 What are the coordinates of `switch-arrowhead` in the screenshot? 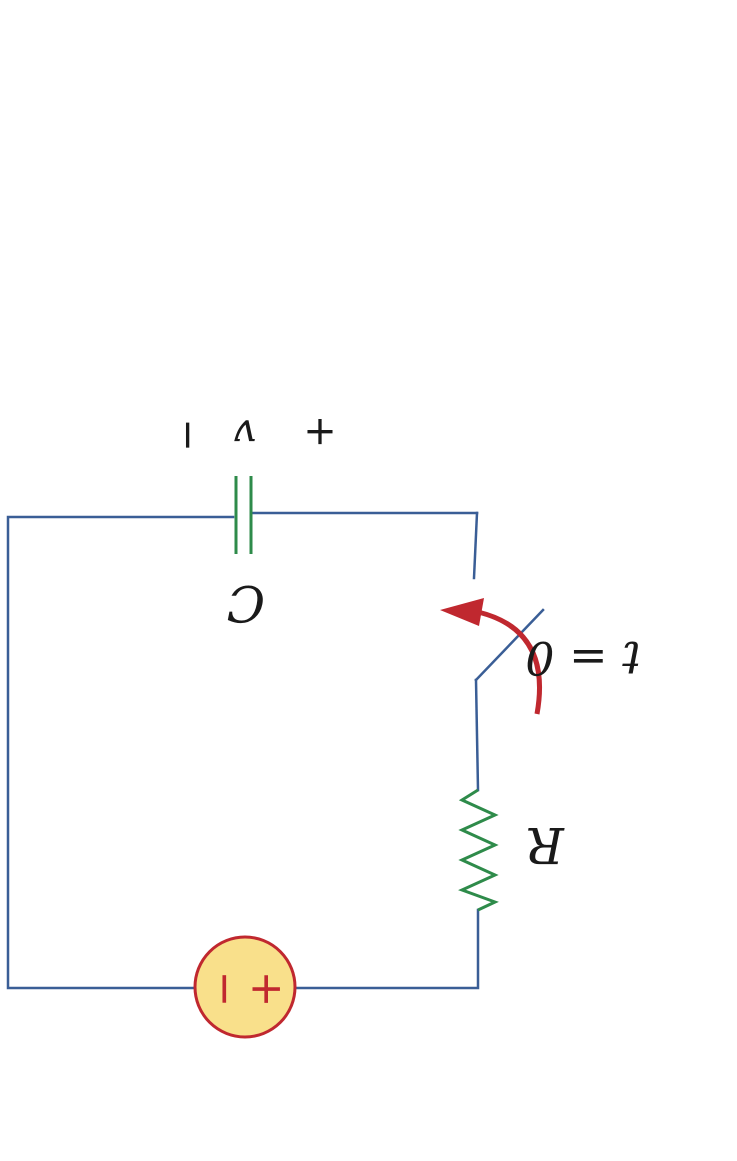 It's located at (462, 612).